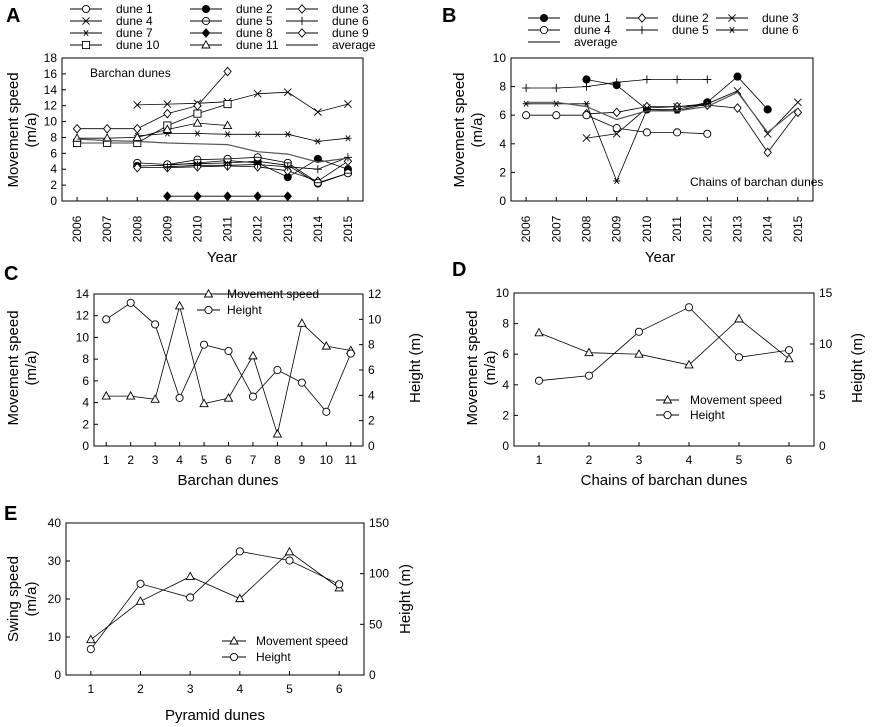 This screenshot has width=872, height=727. I want to click on y-axis-title: Swing speed(m/a), so click(22, 599).